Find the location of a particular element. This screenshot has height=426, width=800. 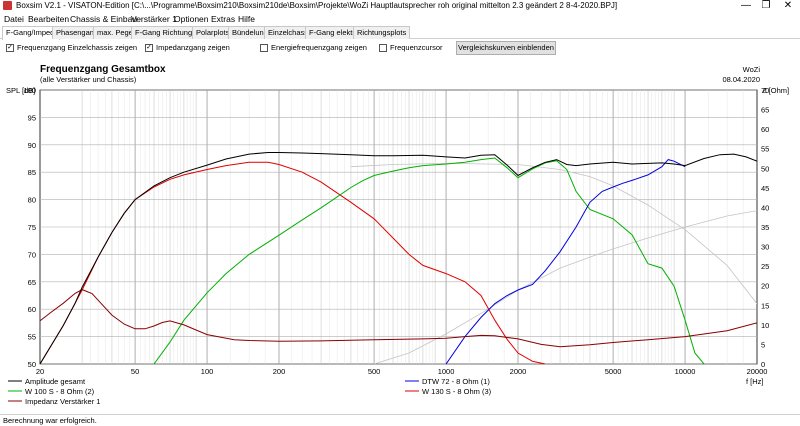

x-tick-label: 20 is located at coordinates (40, 371).